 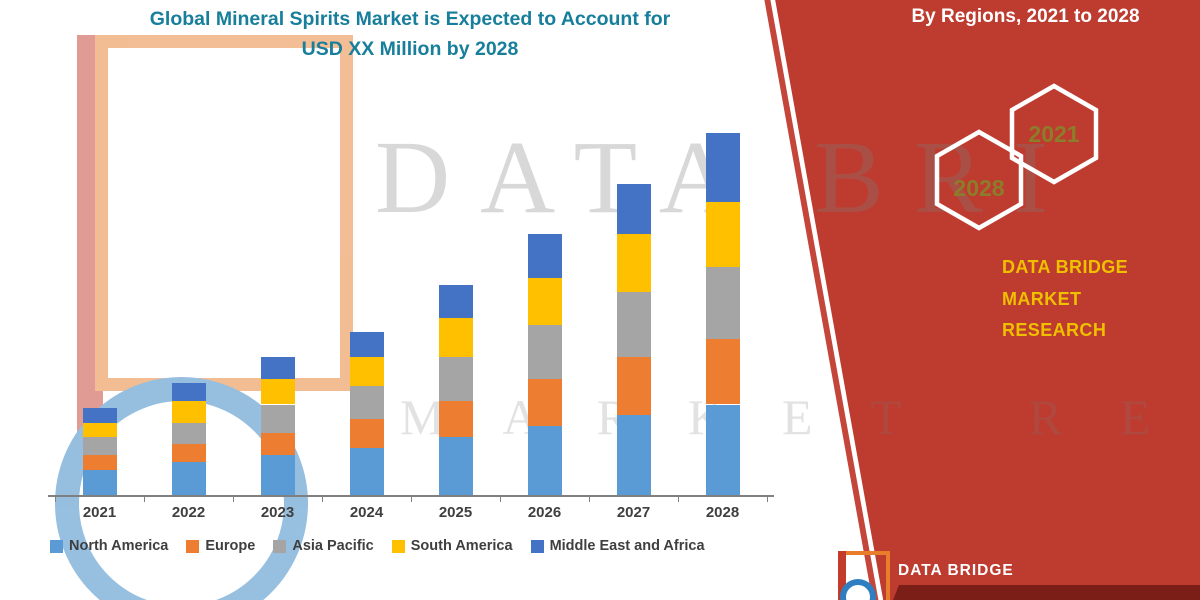 What do you see at coordinates (99, 512) in the screenshot?
I see `x-axis-label-2021: 2021` at bounding box center [99, 512].